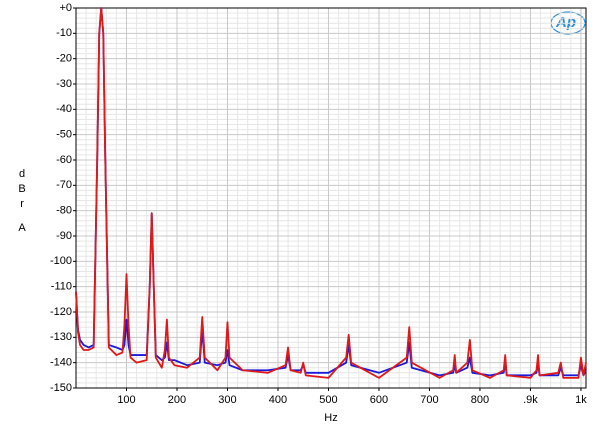 The height and width of the screenshot is (432, 600). What do you see at coordinates (64, 135) in the screenshot?
I see `y-tick-label: -50` at bounding box center [64, 135].